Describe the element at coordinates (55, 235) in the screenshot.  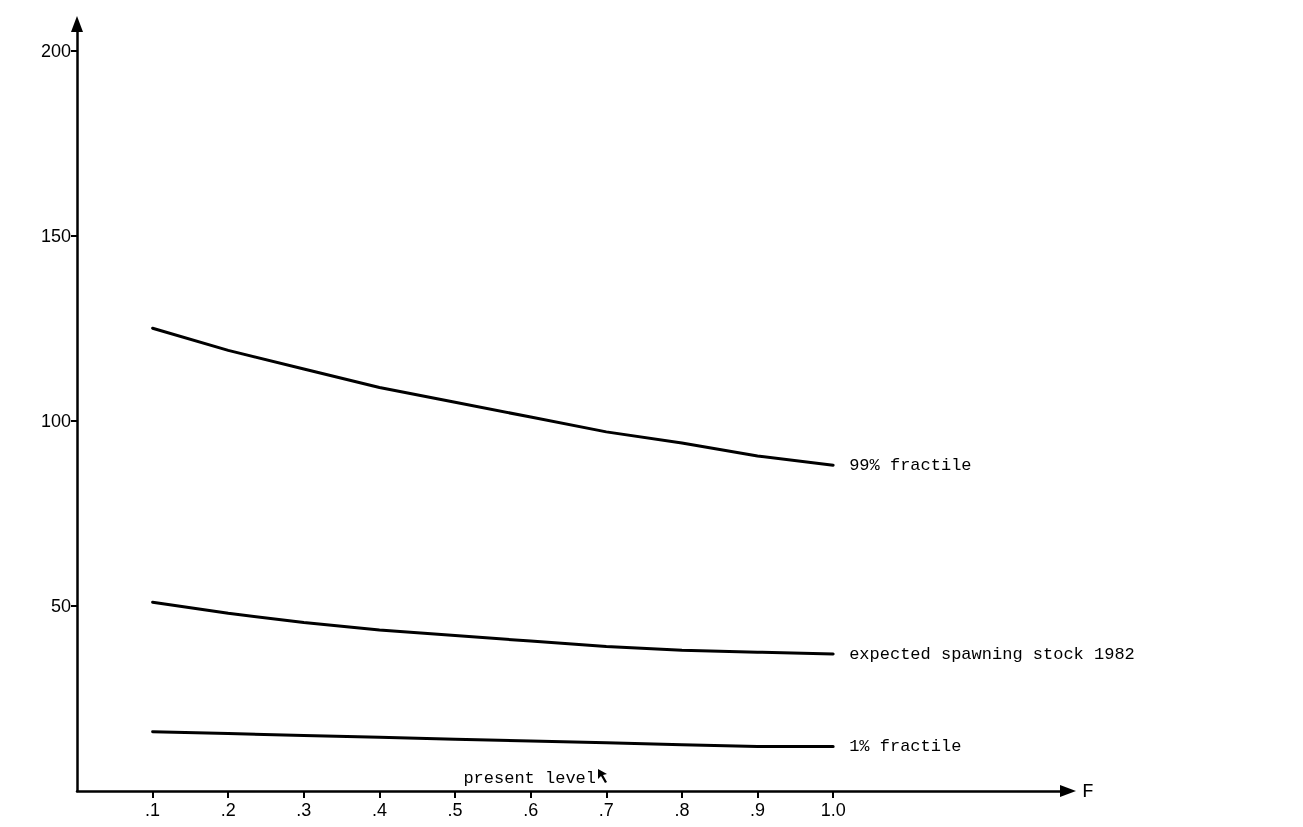
I see `y-tick-label: 150` at that location.